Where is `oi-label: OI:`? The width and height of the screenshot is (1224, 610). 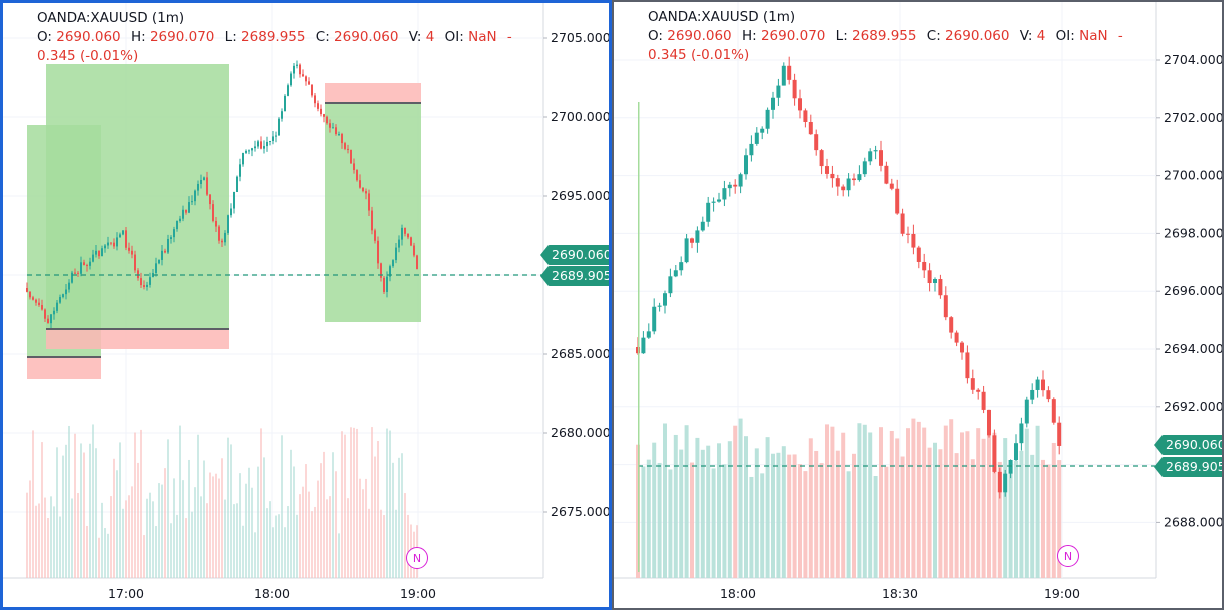
oi-label: OI: is located at coordinates (1065, 36).